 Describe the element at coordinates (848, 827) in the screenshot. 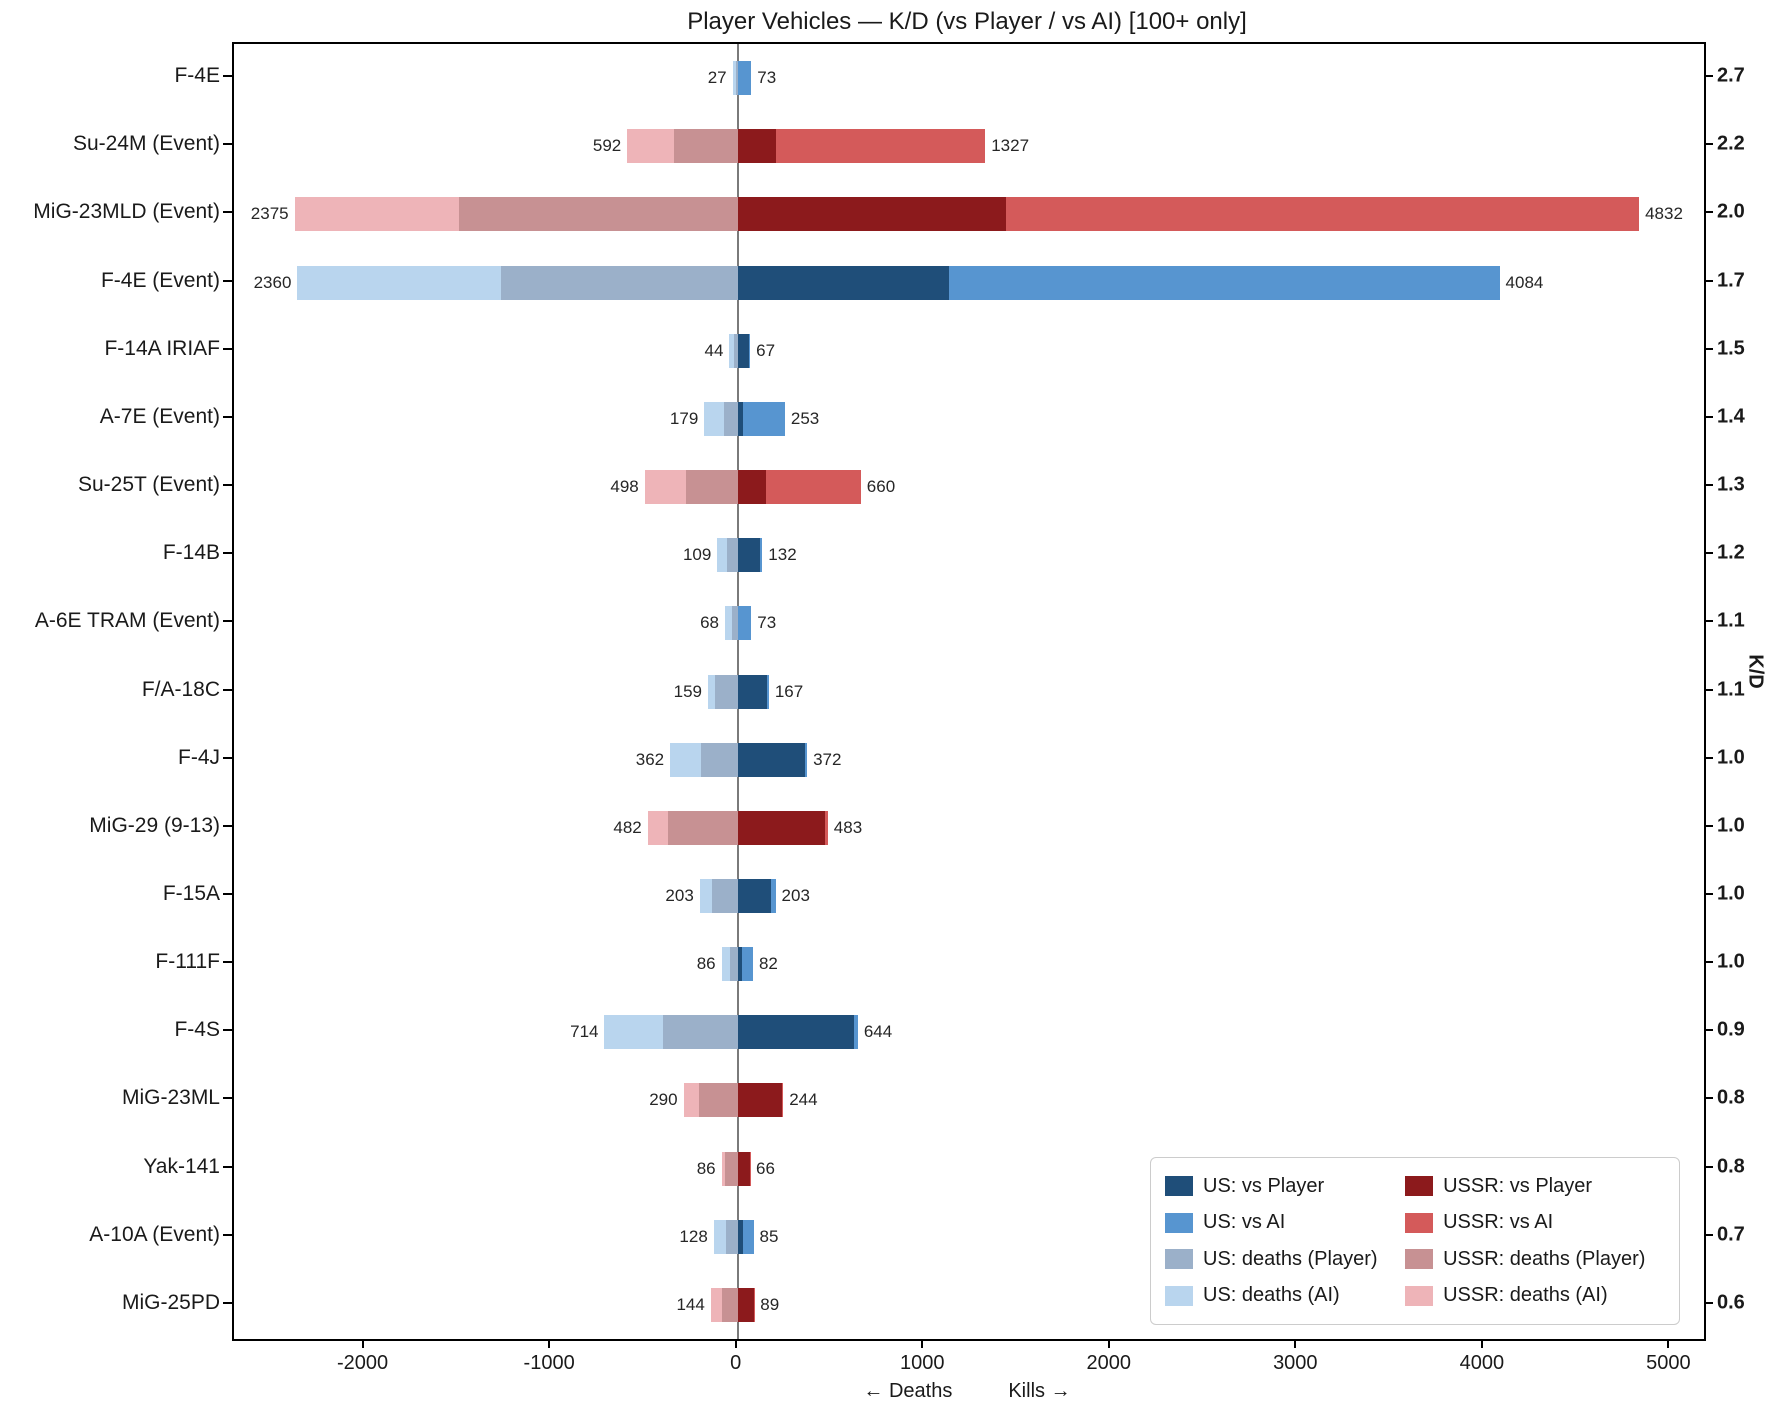

I see `kills-total-label: 483` at that location.